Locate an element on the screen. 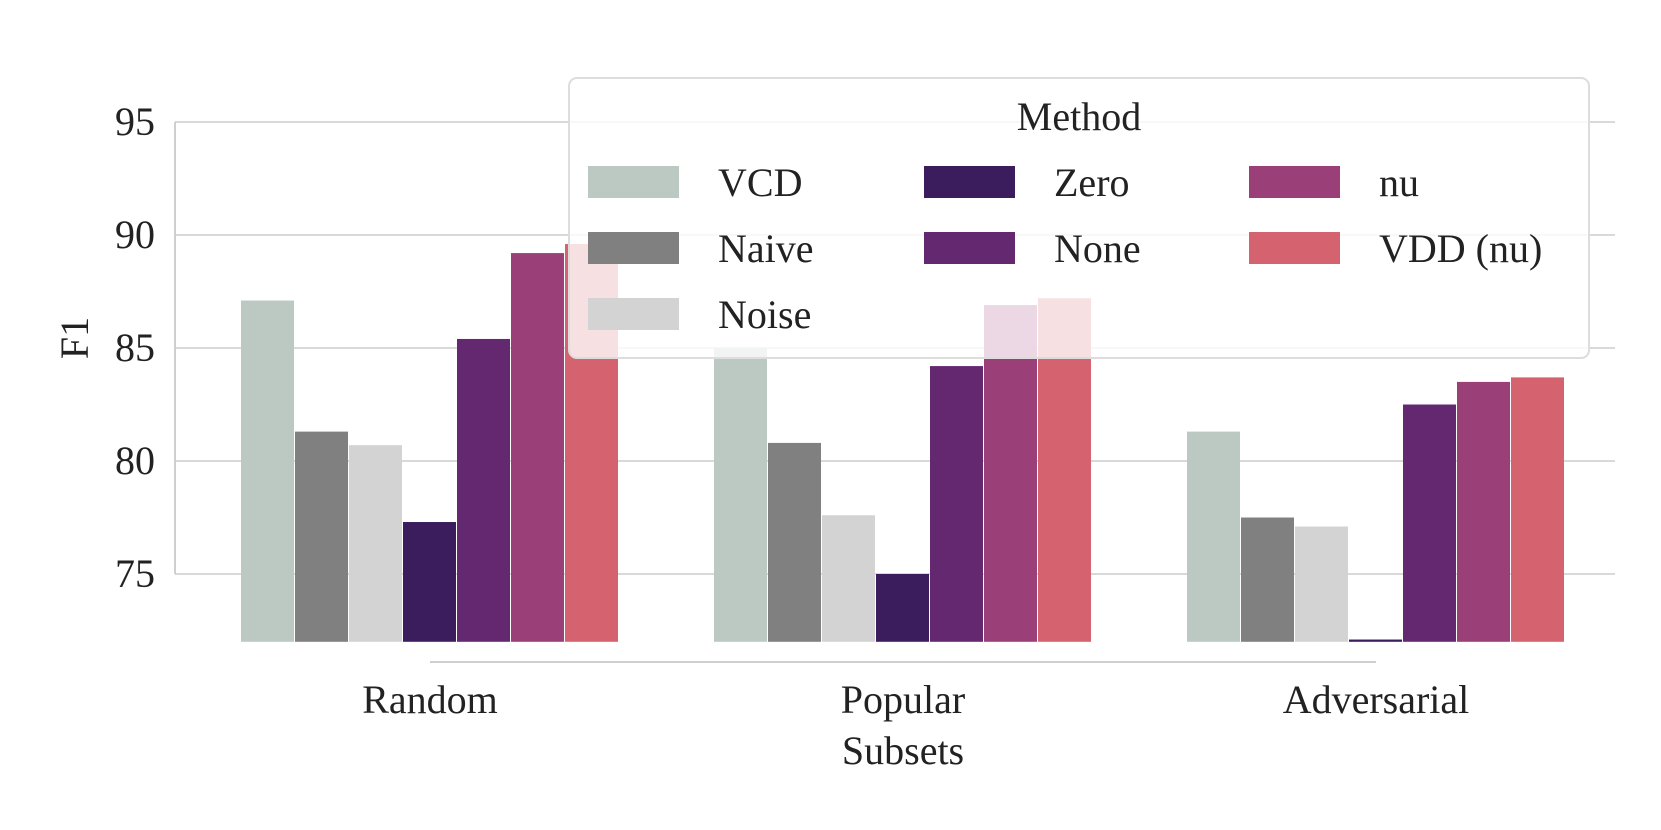 The image size is (1661, 830). bar-none-adversarial is located at coordinates (1429, 523).